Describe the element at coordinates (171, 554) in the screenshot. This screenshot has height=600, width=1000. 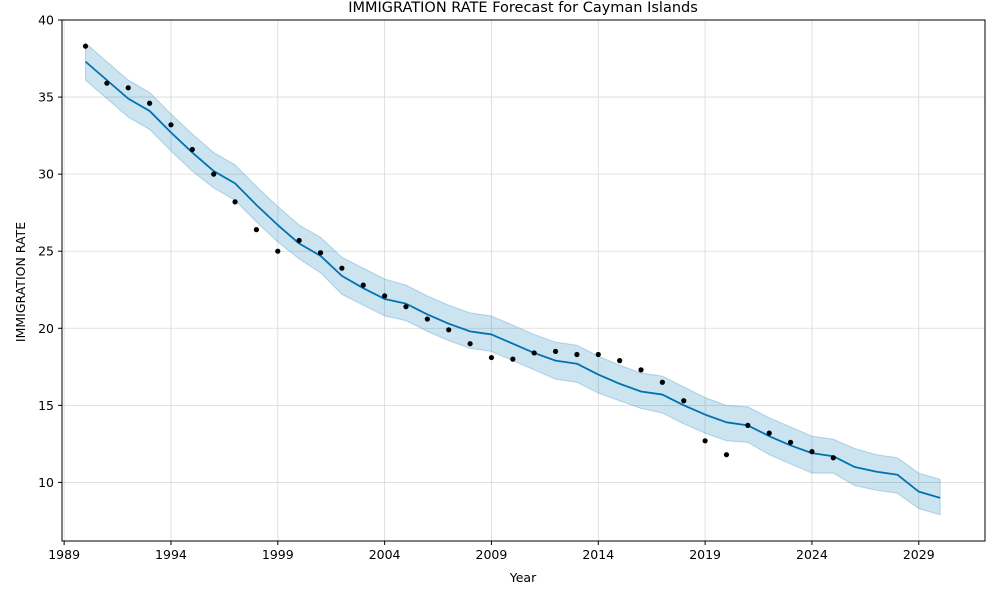
I see `x-tick-label-1994: 1994` at that location.